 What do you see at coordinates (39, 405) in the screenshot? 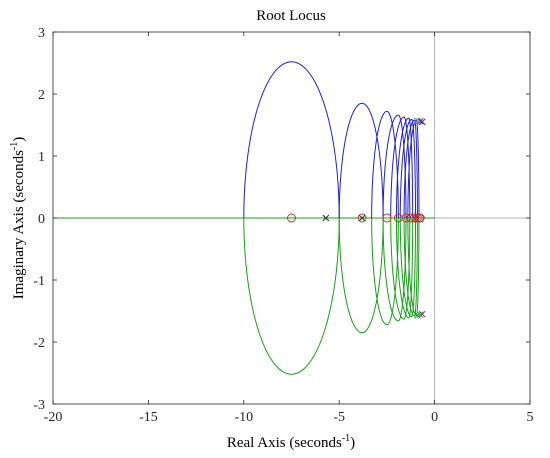
I see `y-tick-label: -3` at bounding box center [39, 405].